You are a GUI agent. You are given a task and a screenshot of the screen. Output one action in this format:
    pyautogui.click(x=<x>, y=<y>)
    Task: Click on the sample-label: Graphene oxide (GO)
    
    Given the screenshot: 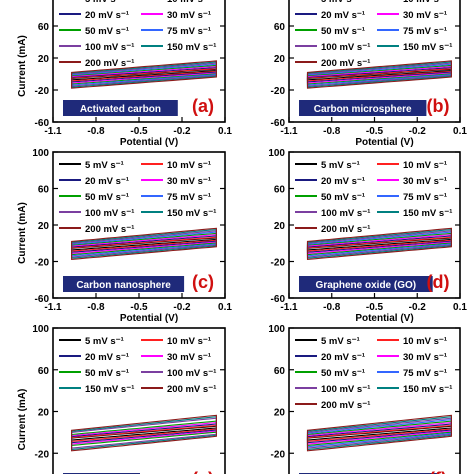 What is the action you would take?
    pyautogui.click(x=366, y=285)
    